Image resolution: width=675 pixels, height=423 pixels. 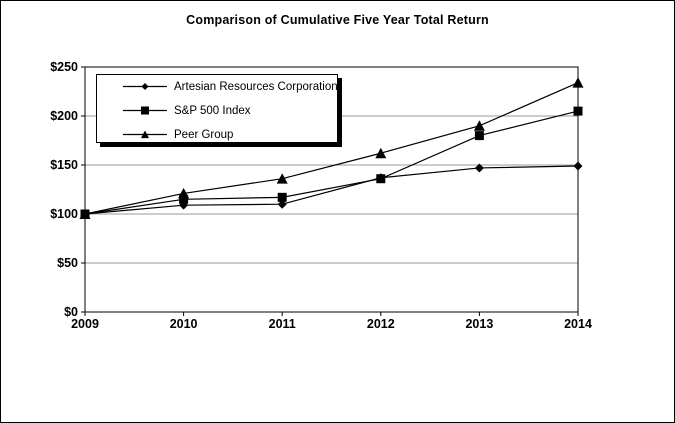 What do you see at coordinates (479, 324) in the screenshot?
I see `x-axis-label-2013: 2013` at bounding box center [479, 324].